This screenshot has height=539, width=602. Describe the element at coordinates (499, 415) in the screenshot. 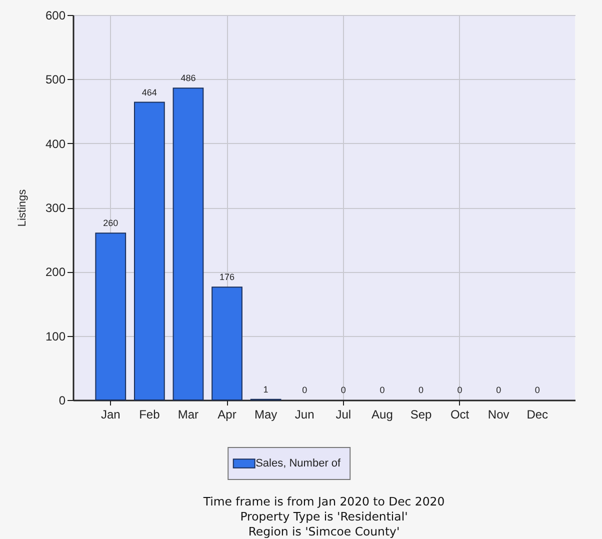

I see `x-tick-label: Nov` at that location.